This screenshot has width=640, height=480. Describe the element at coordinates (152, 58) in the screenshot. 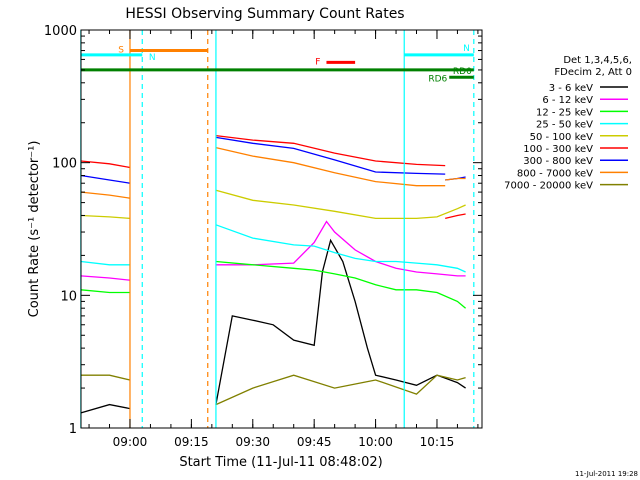

I see `flag-label-n-1: N` at that location.